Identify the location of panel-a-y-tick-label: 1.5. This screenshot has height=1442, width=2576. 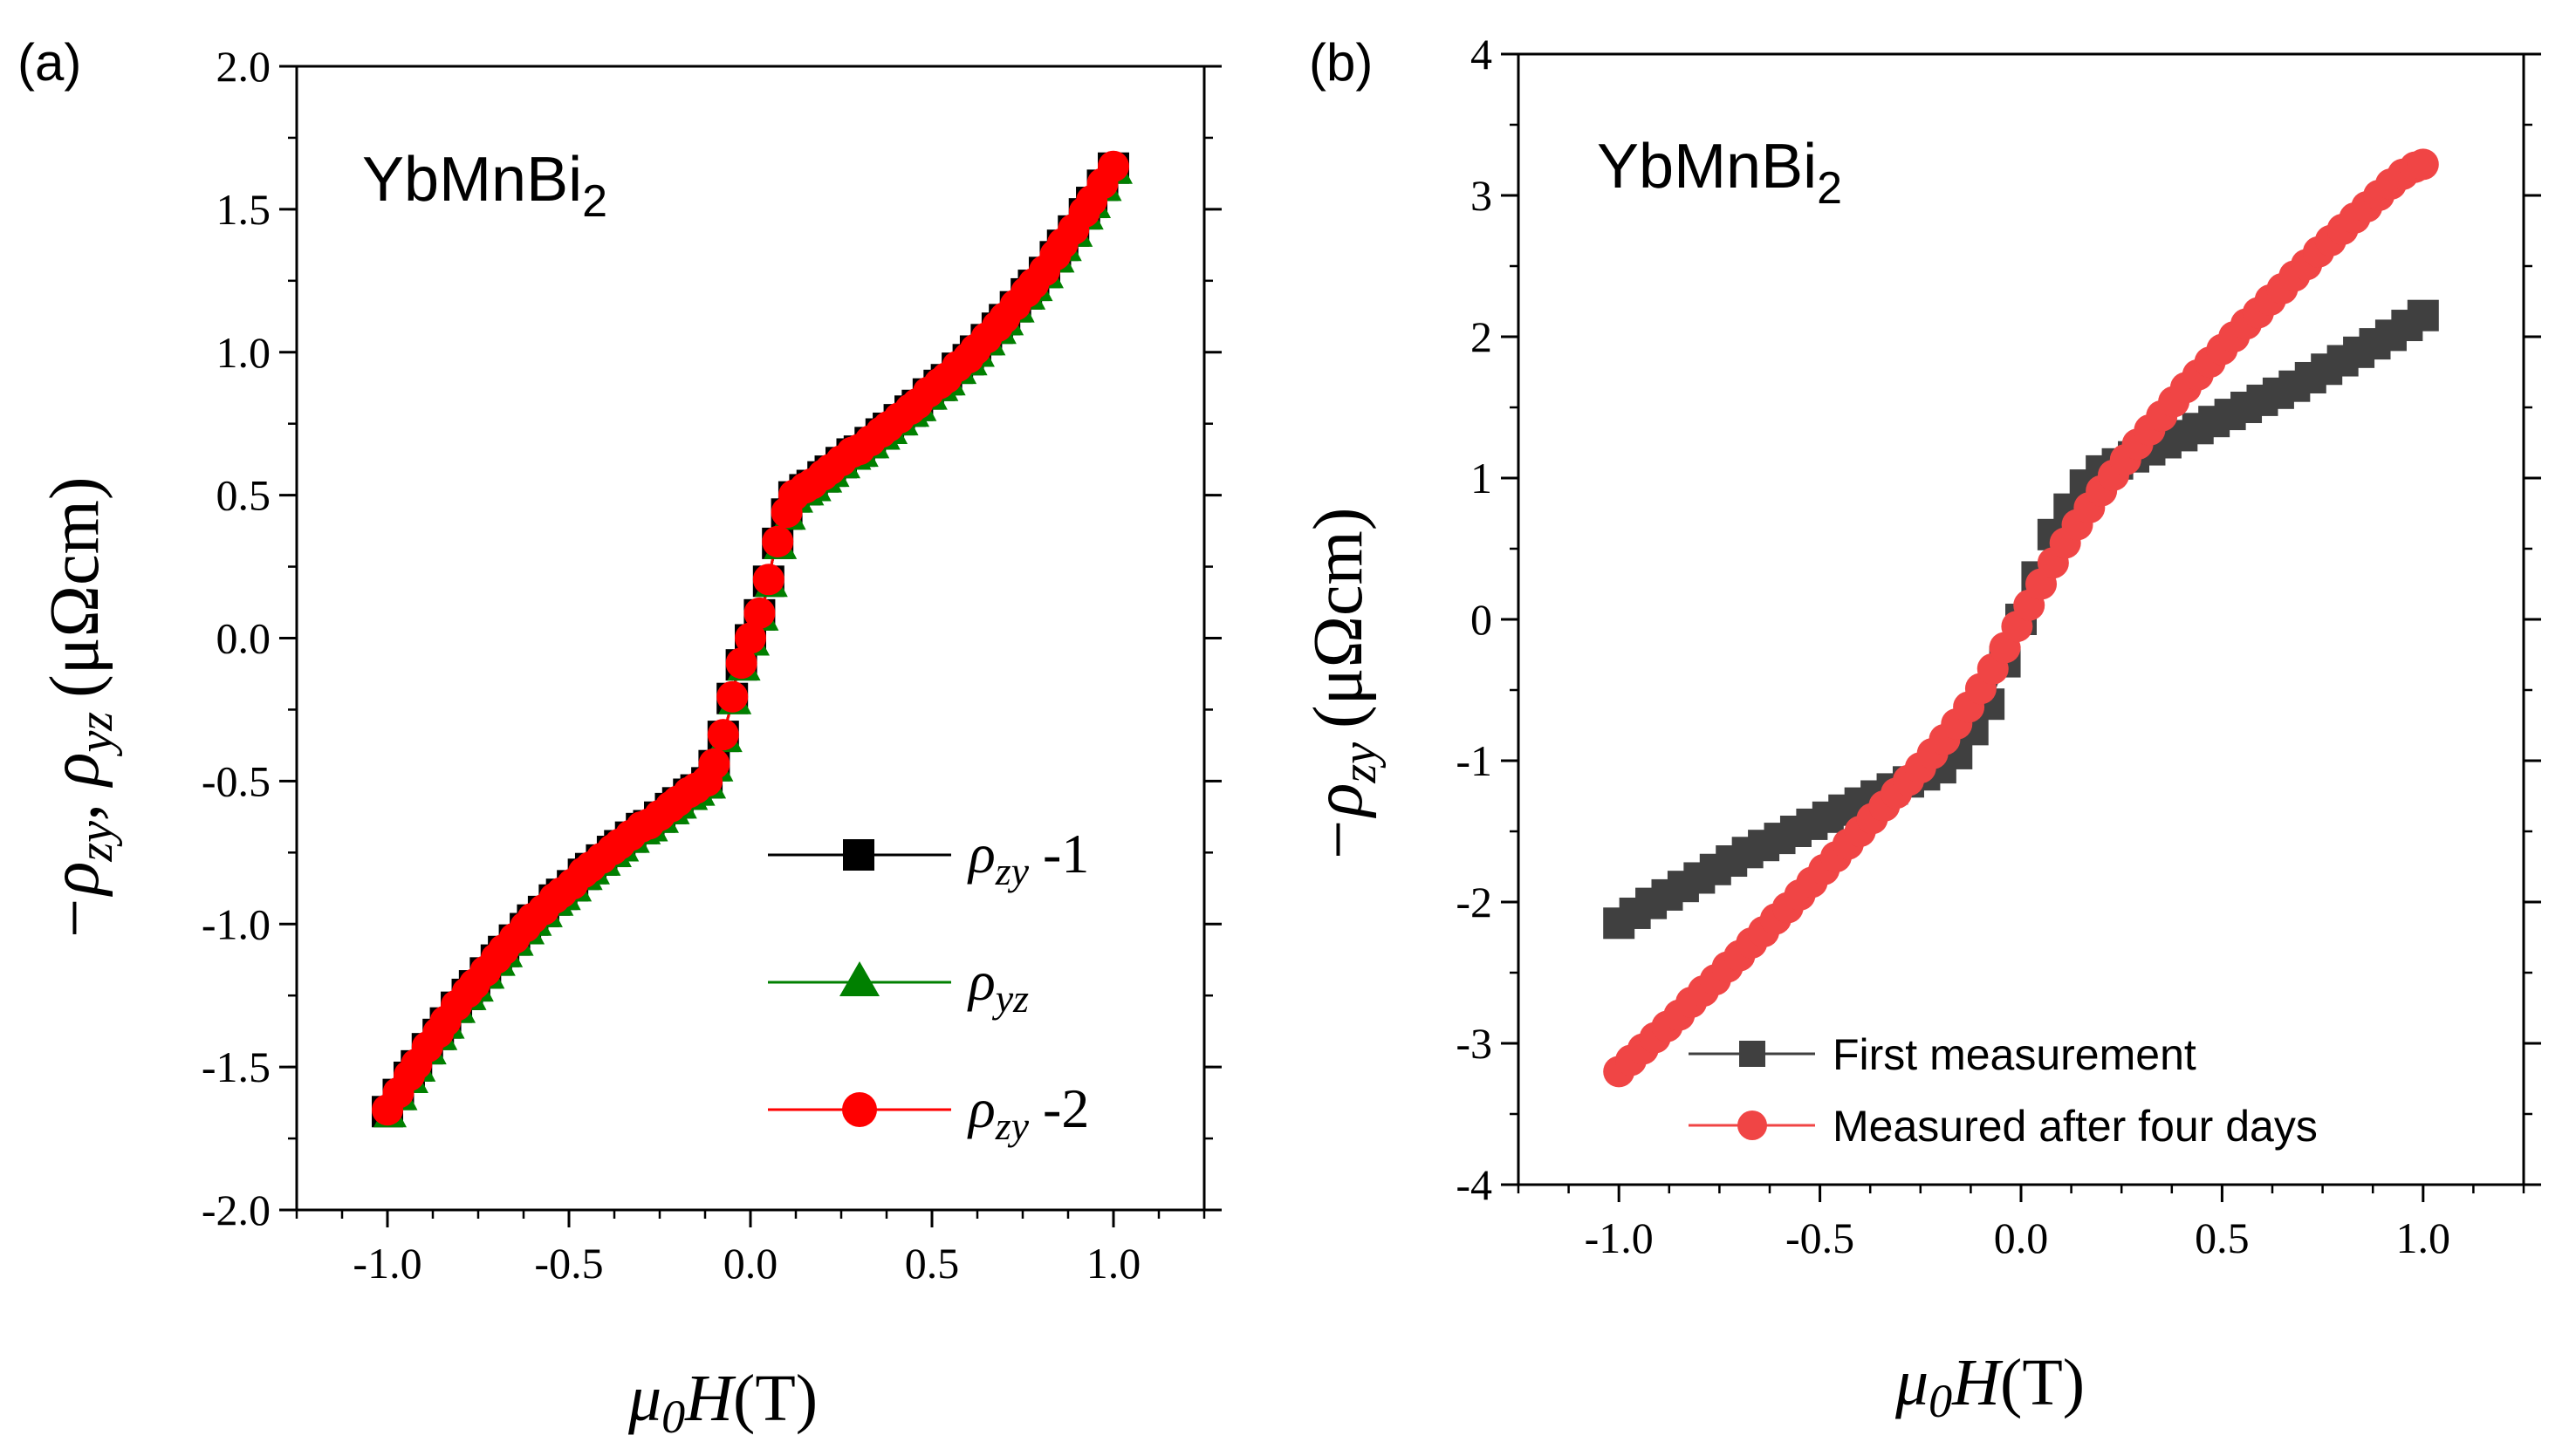
(243, 209).